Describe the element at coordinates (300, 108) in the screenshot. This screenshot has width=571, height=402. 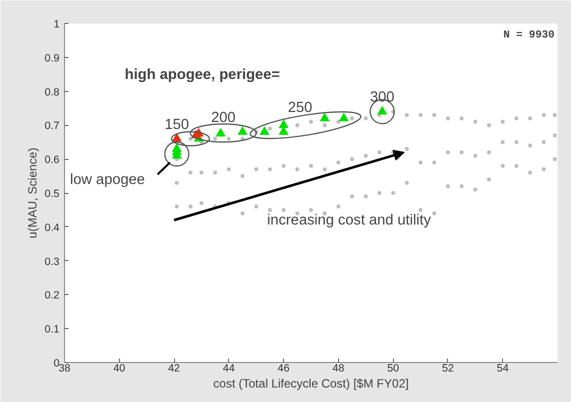
I see `annotation: 250` at that location.